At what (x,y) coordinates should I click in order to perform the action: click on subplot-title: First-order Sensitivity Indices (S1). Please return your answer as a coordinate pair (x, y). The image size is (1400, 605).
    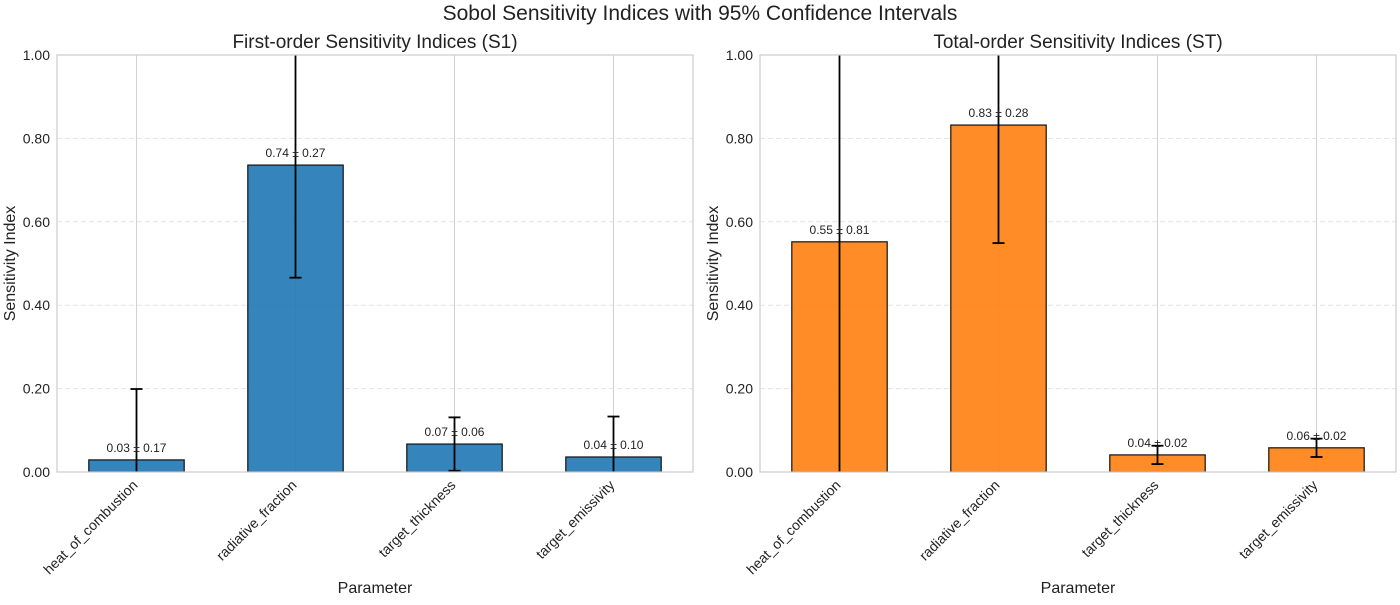
    Looking at the image, I should click on (374, 42).